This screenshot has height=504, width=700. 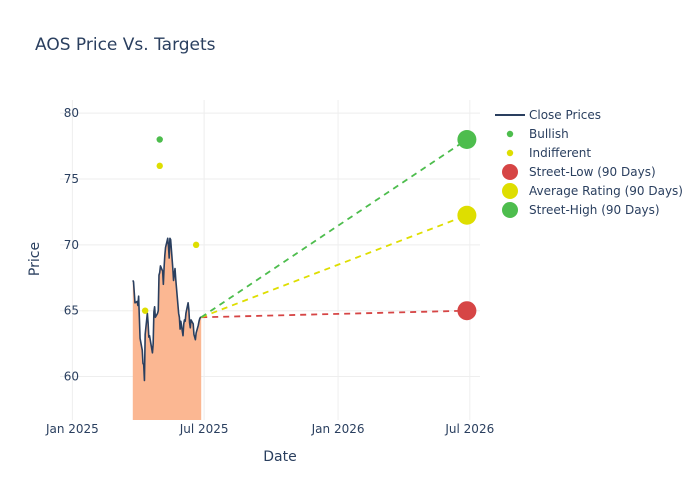 I want to click on x-tick-label: Jan 2026, so click(x=338, y=429).